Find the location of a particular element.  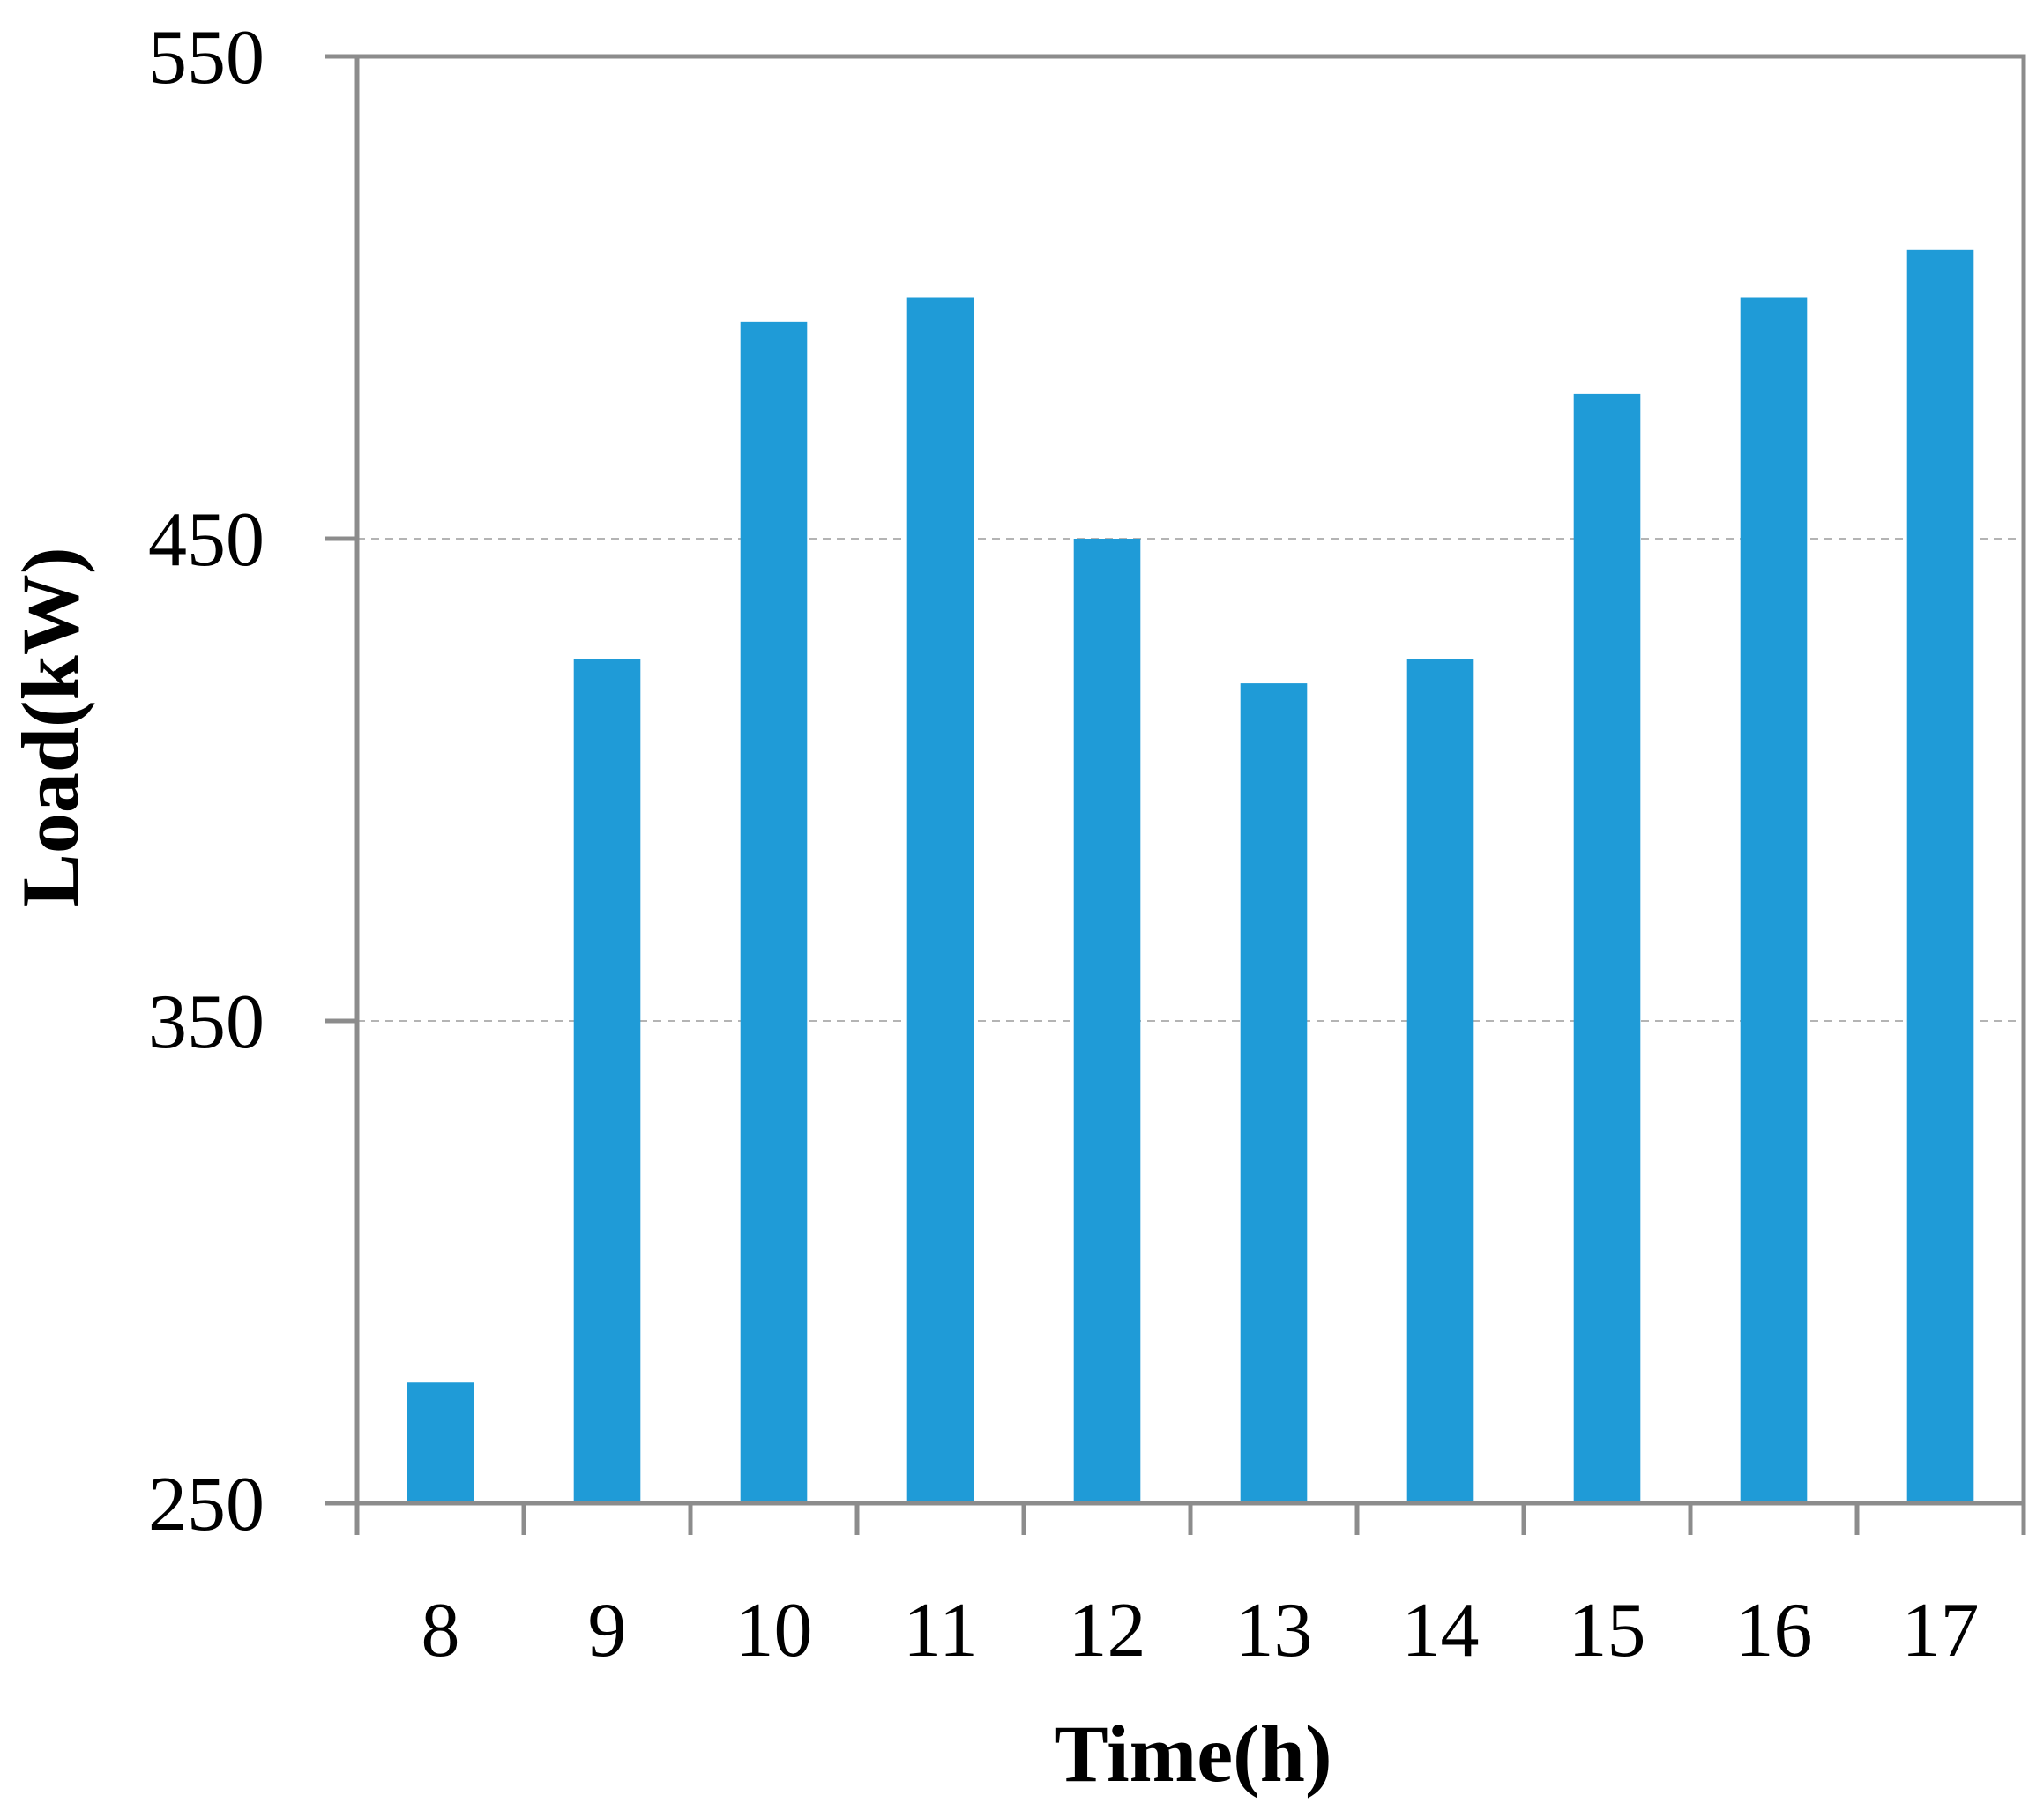

x-tick-label-13: 13 is located at coordinates (1274, 1630).